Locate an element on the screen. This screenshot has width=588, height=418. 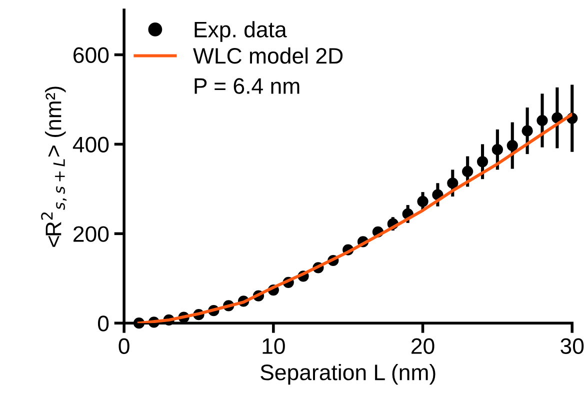
x-axis-title: Separation L (nm) is located at coordinates (348, 374).